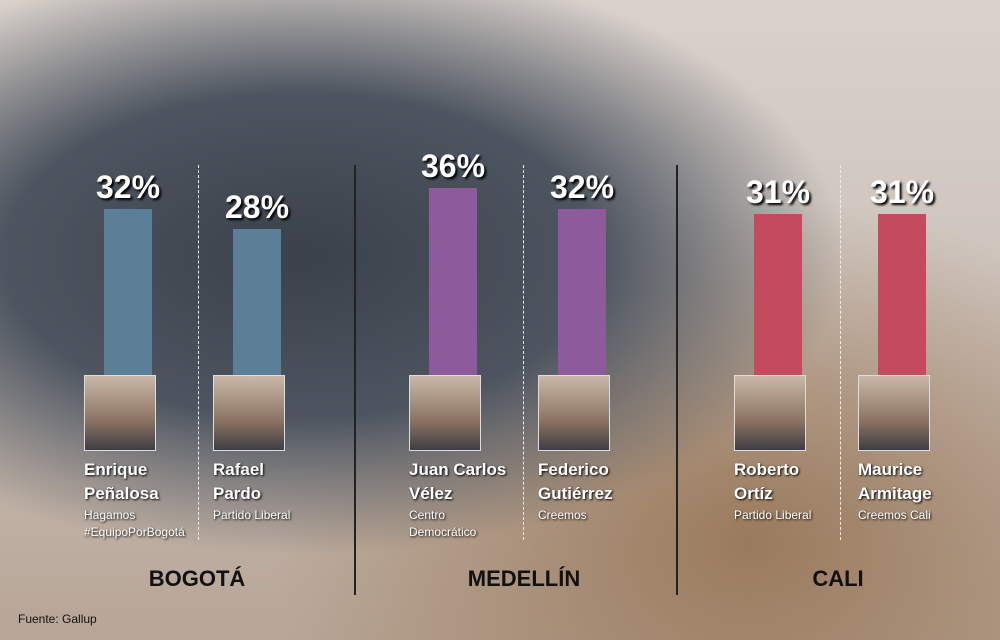  I want to click on value-label: 28%, so click(257, 207).